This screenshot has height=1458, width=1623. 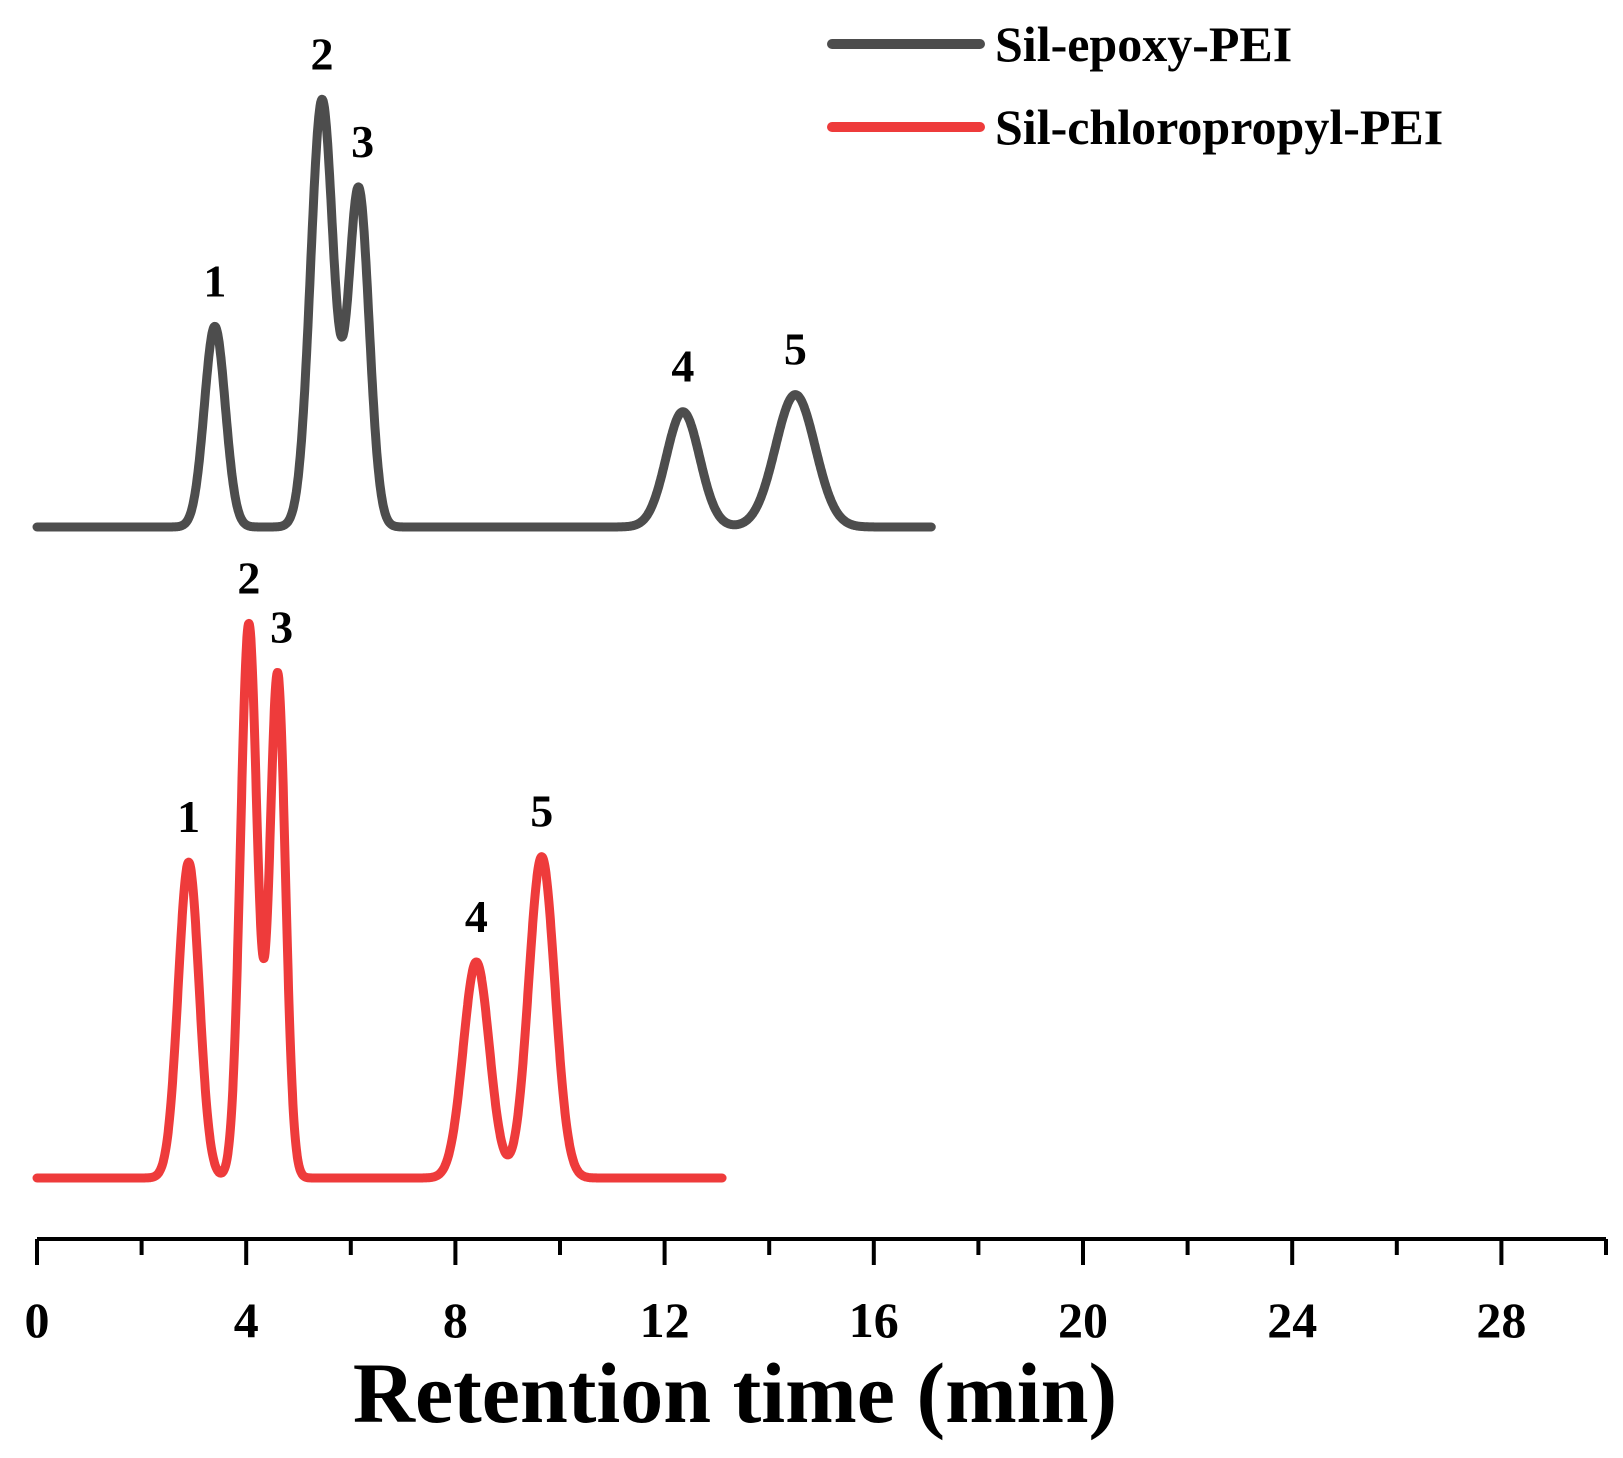 I want to click on x-axis-tick-labels: 0 4 8 12 16 20 24 28, so click(x=776, y=1320).